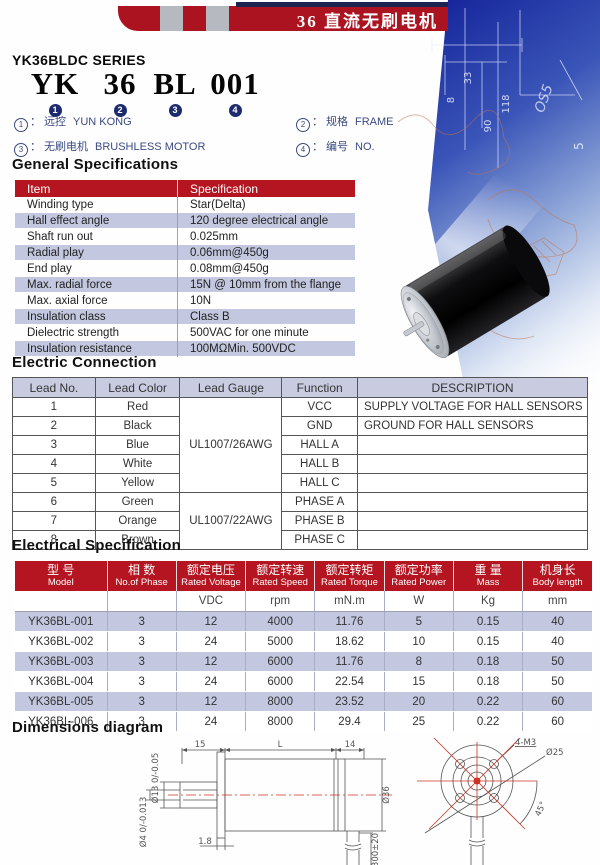 This screenshot has height=865, width=600. What do you see at coordinates (137, 483) in the screenshot?
I see `lead-color: Yellow` at bounding box center [137, 483].